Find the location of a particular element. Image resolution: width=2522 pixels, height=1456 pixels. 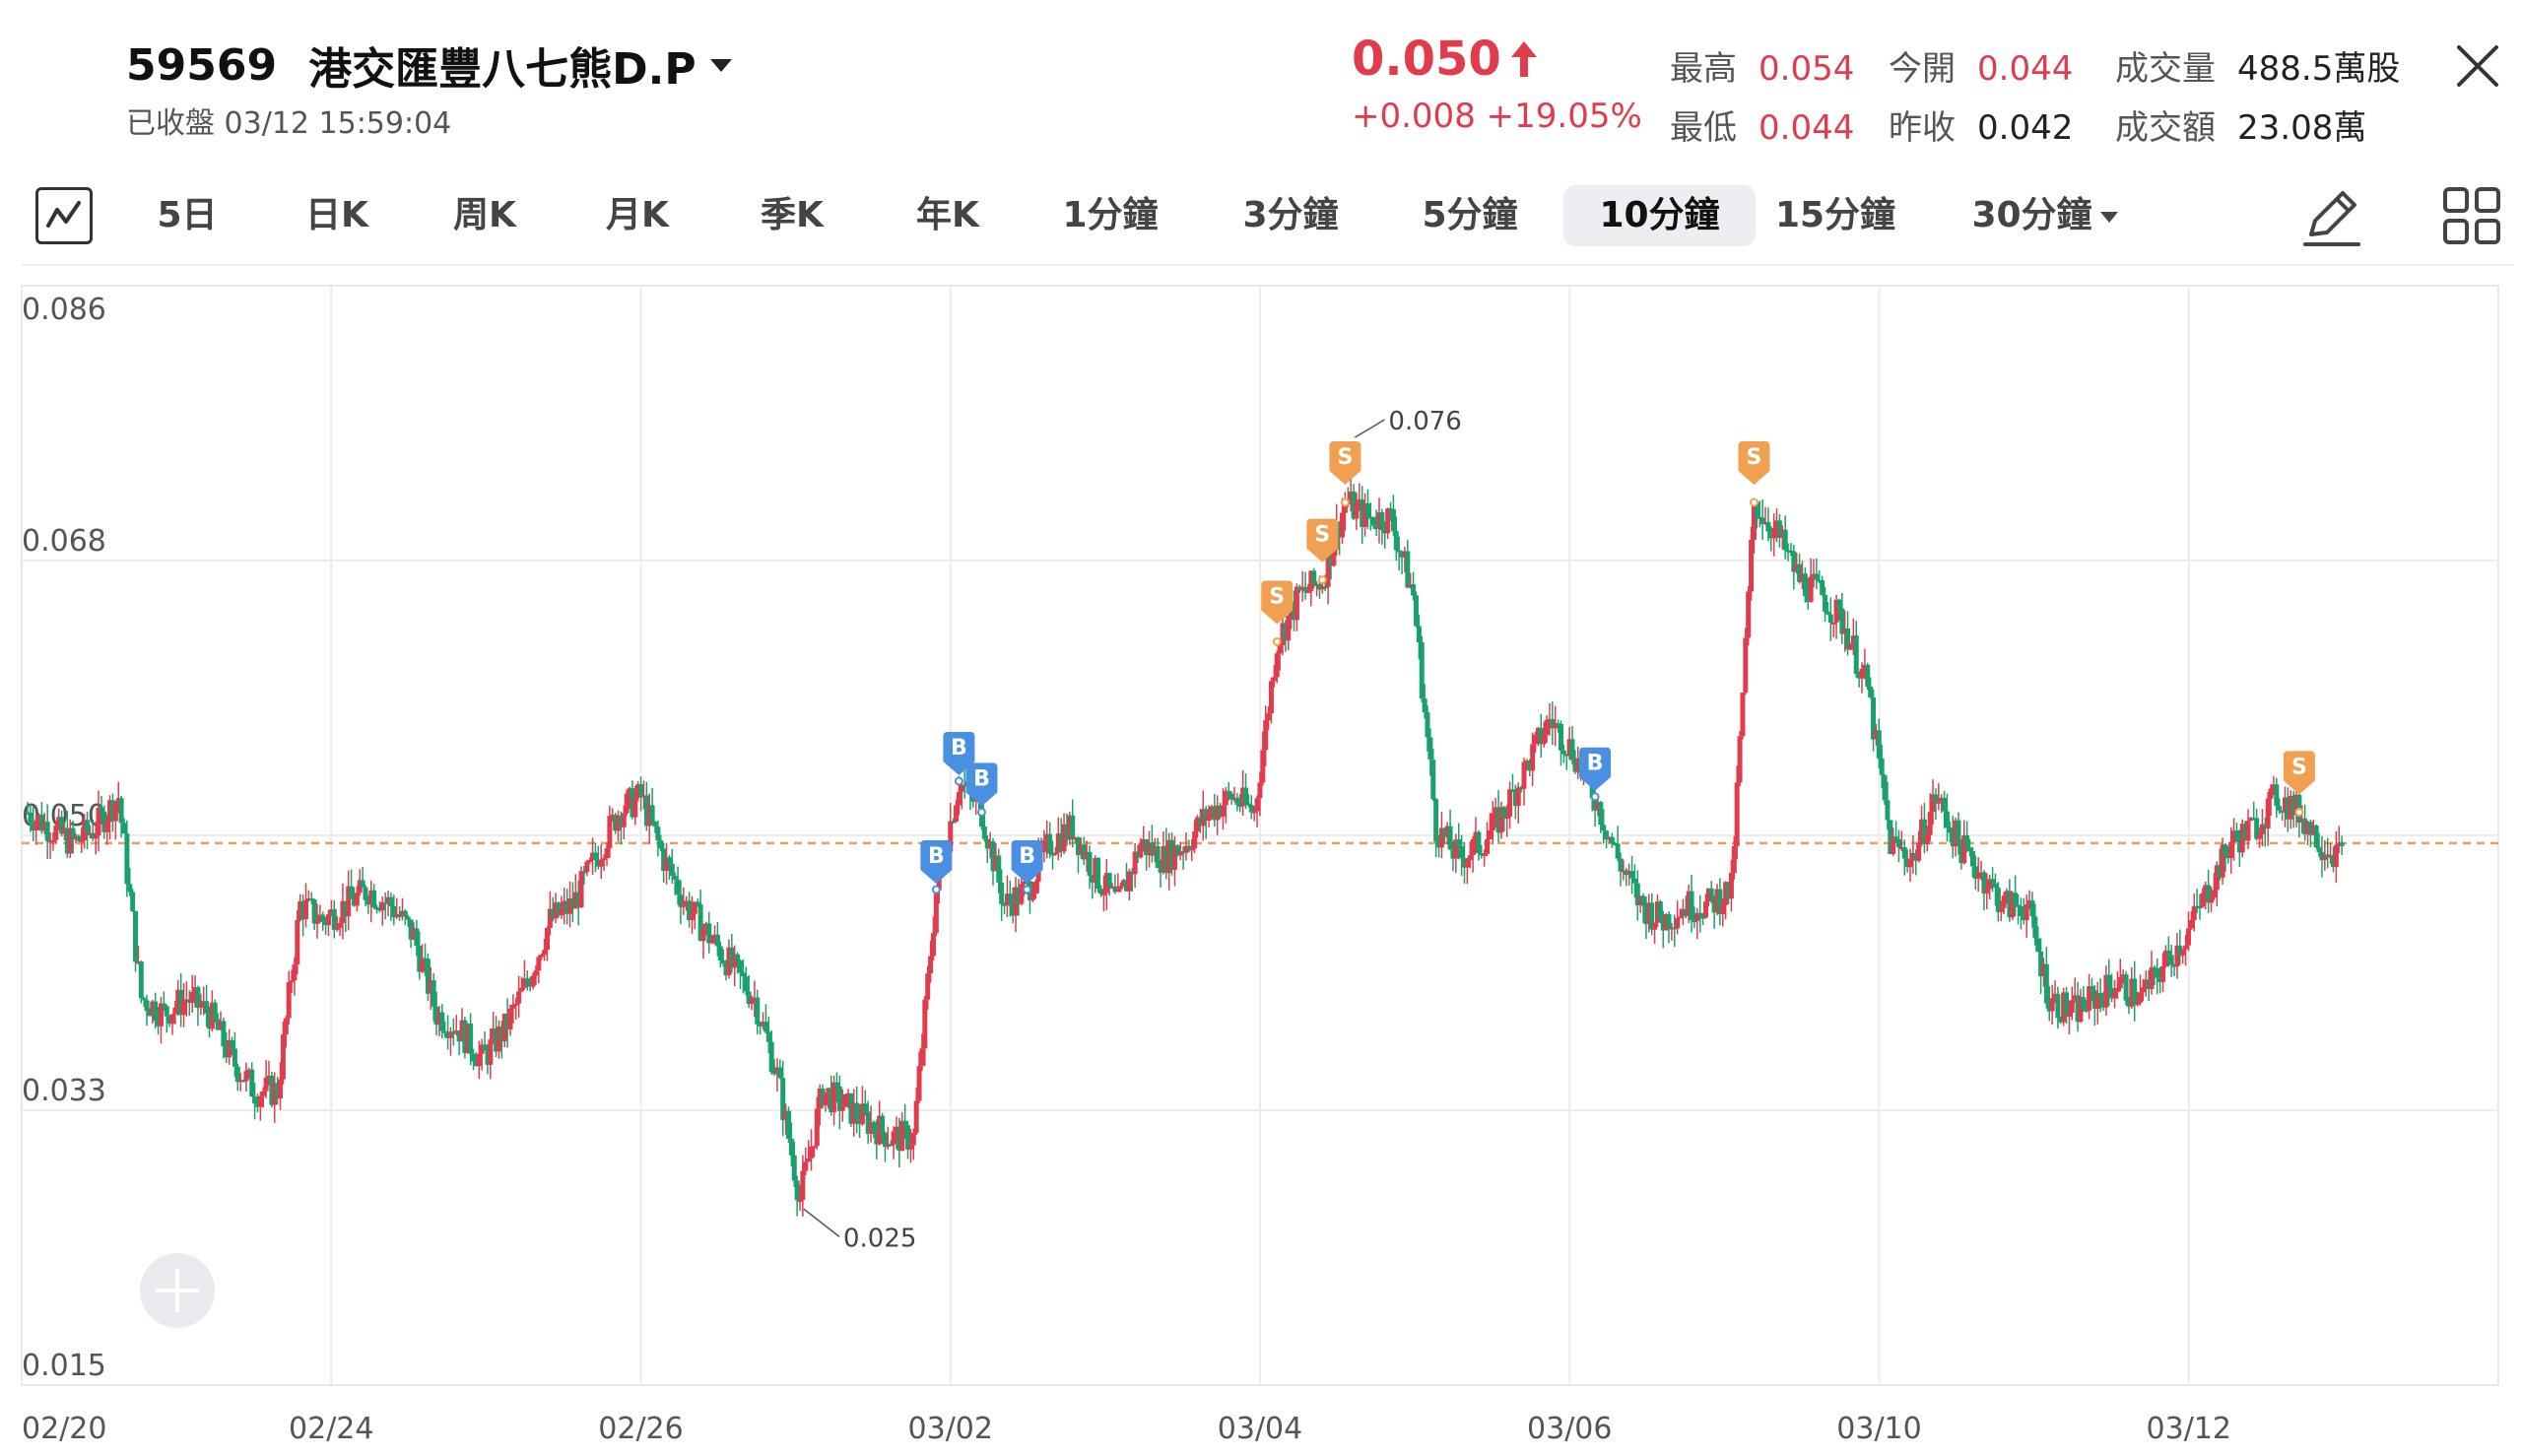

tab-0: 5日 is located at coordinates (187, 215).